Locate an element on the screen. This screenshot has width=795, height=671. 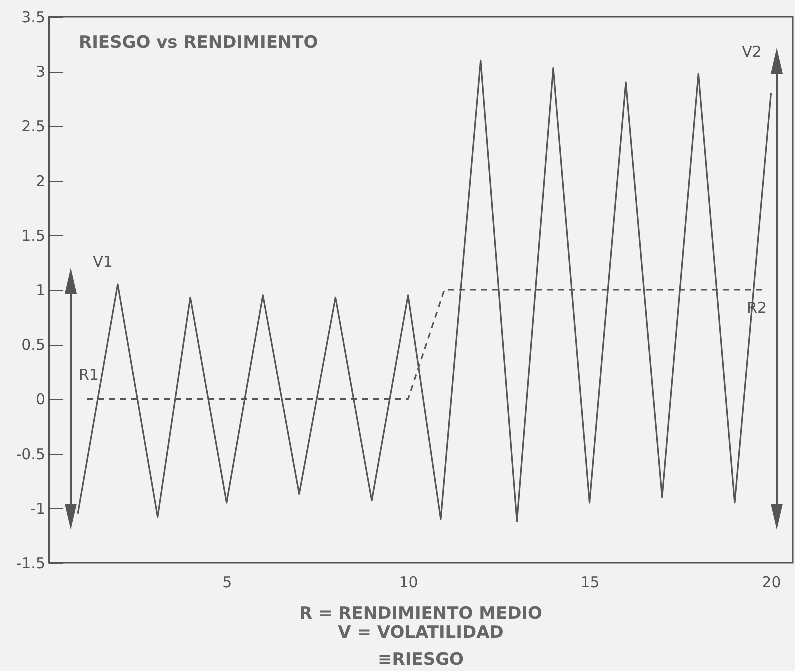
x-tick-label: 5 is located at coordinates (227, 583).